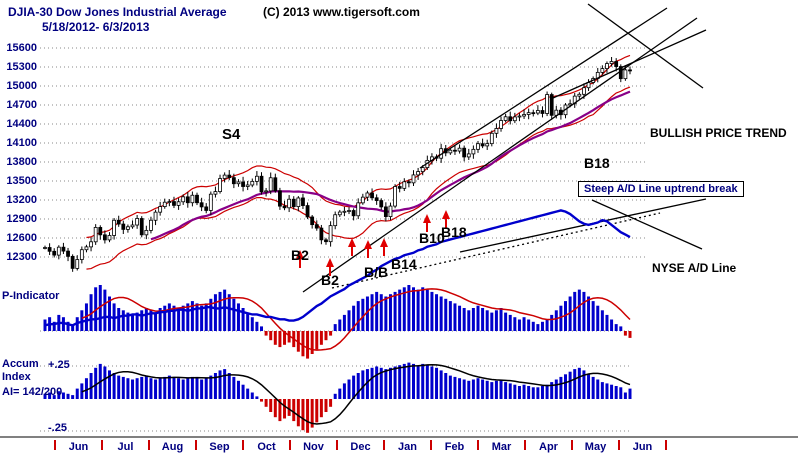 This screenshot has width=798, height=457. I want to click on price-axis-label: 14400, so click(21, 124).